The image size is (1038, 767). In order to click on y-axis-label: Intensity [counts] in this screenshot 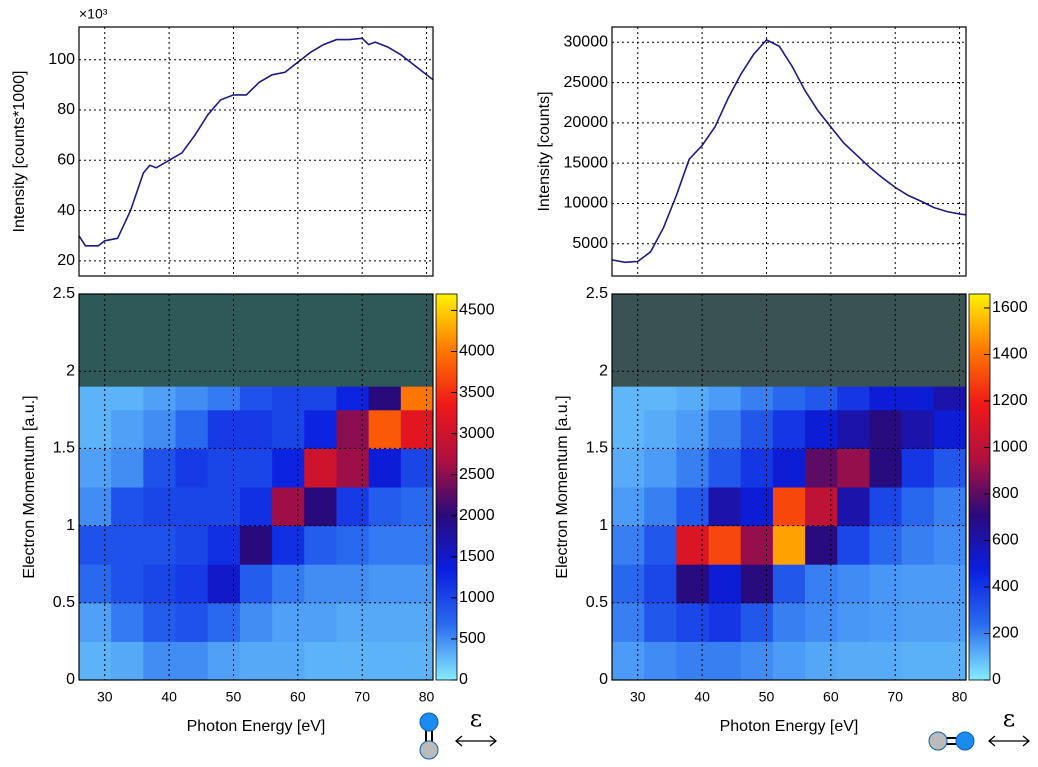, I will do `click(544, 151)`.